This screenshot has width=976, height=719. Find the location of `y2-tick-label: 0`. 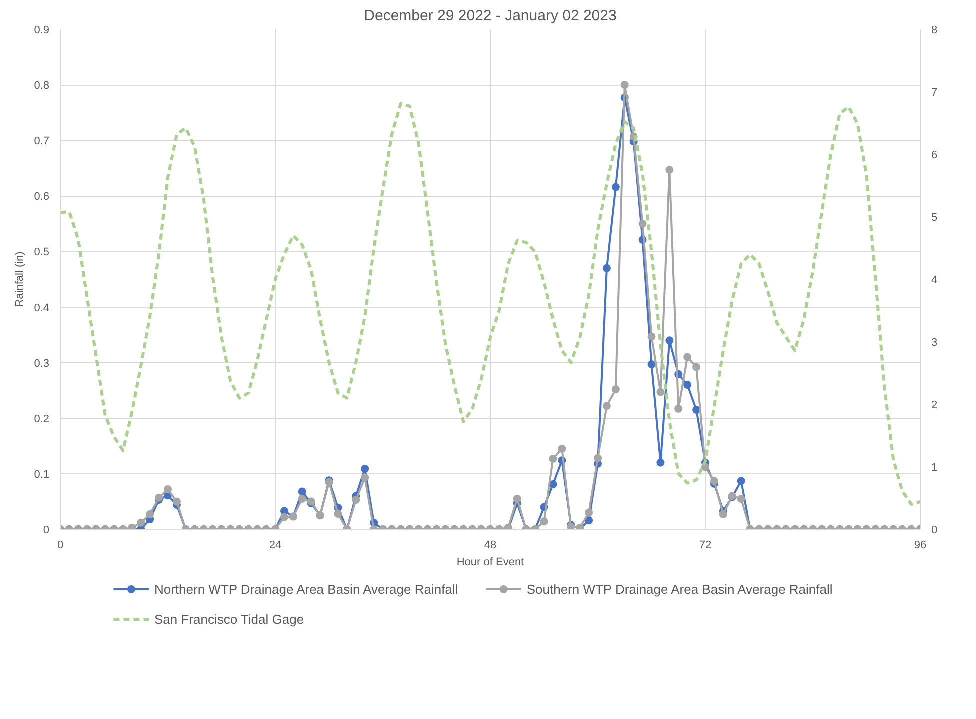

y2-tick-label: 0 is located at coordinates (935, 530).